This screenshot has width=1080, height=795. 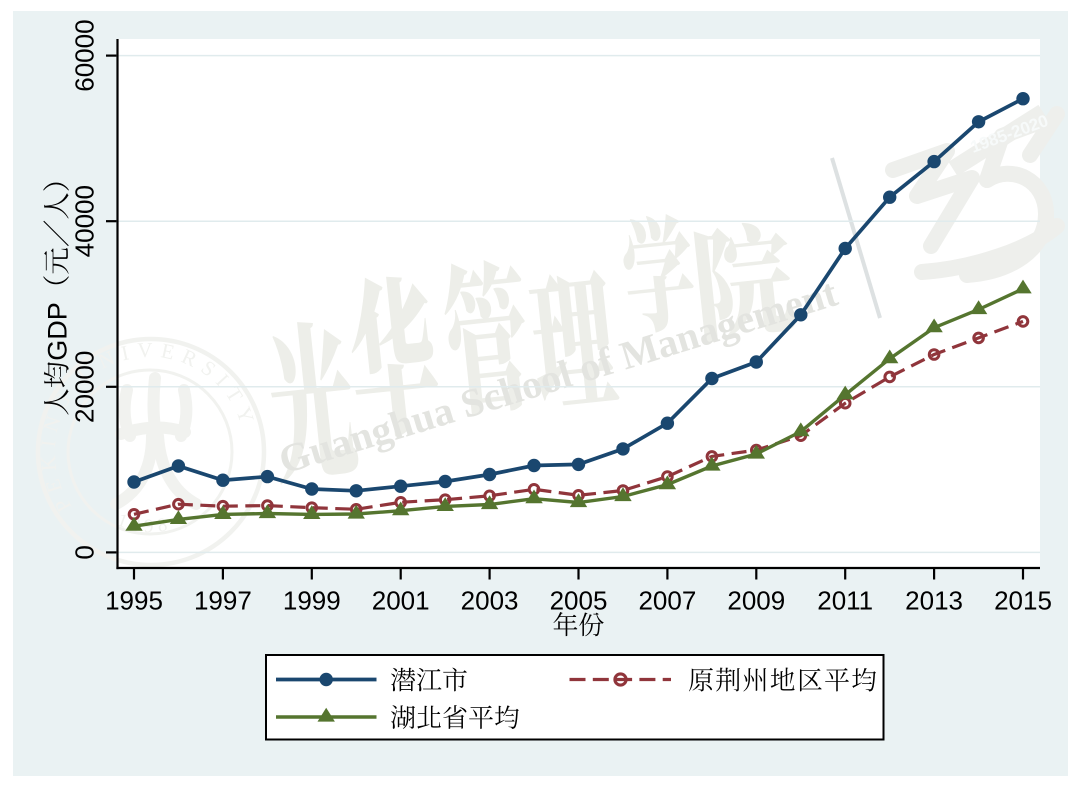 I want to click on svg-text: 2011, so click(x=845, y=601).